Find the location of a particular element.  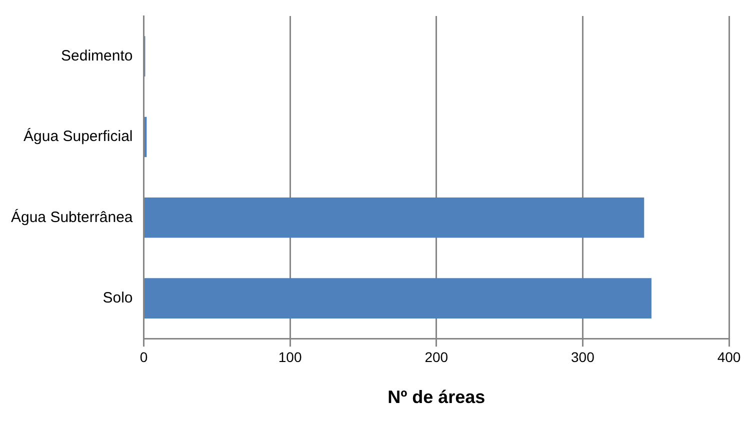

y-tick-label: Água Subterrânea is located at coordinates (72, 217).